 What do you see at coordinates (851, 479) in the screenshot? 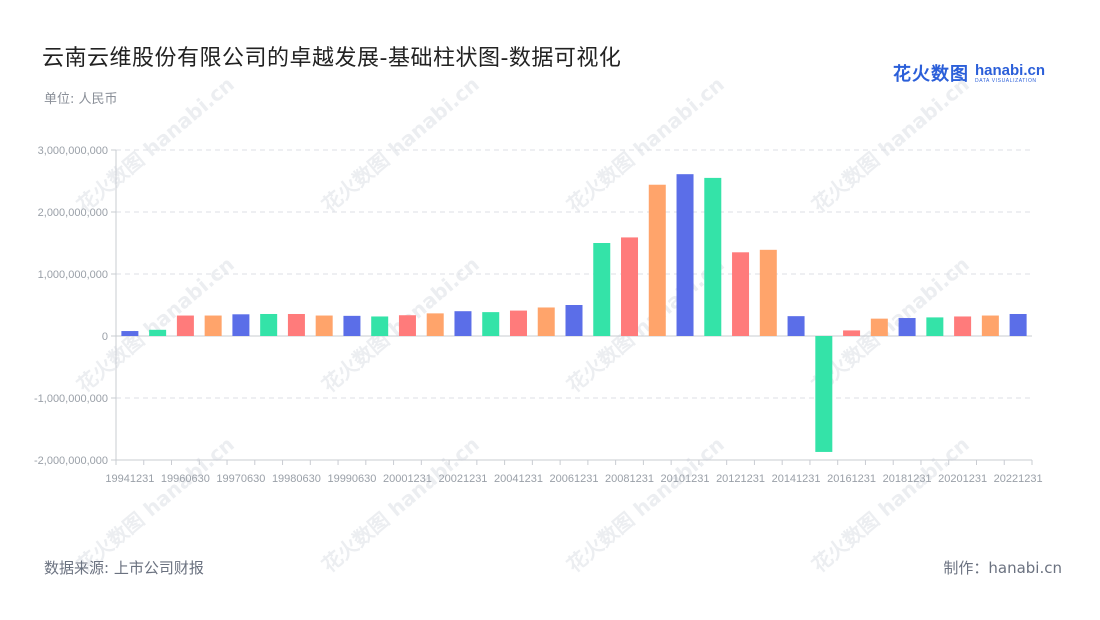
I see `x-tick-label: 20161231` at bounding box center [851, 479].